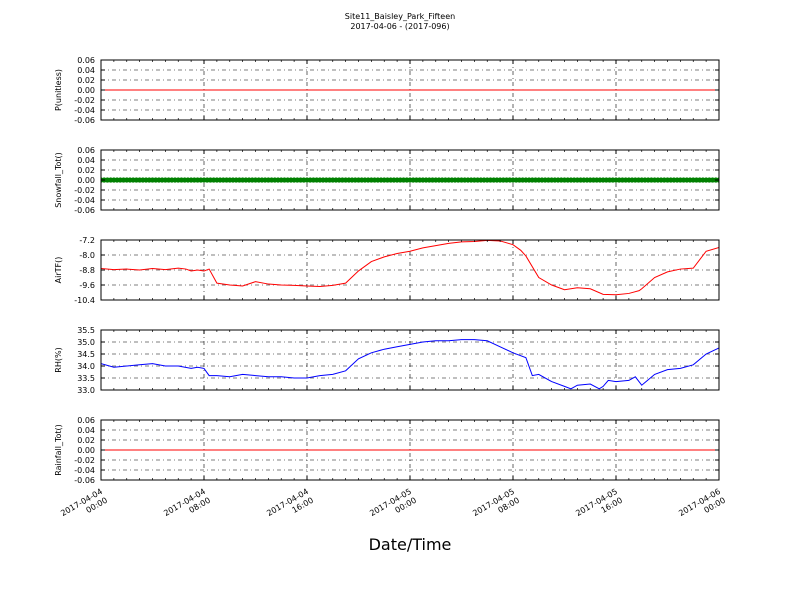  Describe the element at coordinates (86, 354) in the screenshot. I see `y-tick-label: 34.5` at that location.